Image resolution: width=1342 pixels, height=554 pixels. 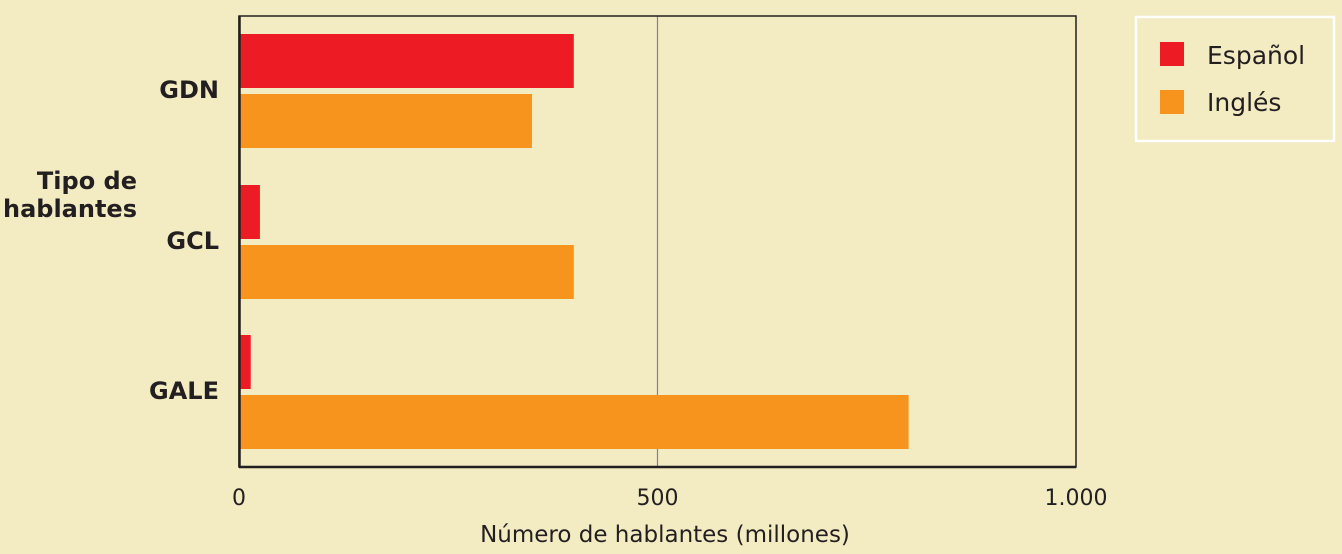 What do you see at coordinates (1256, 55) in the screenshot?
I see `legend-label-espanol: Español` at bounding box center [1256, 55].